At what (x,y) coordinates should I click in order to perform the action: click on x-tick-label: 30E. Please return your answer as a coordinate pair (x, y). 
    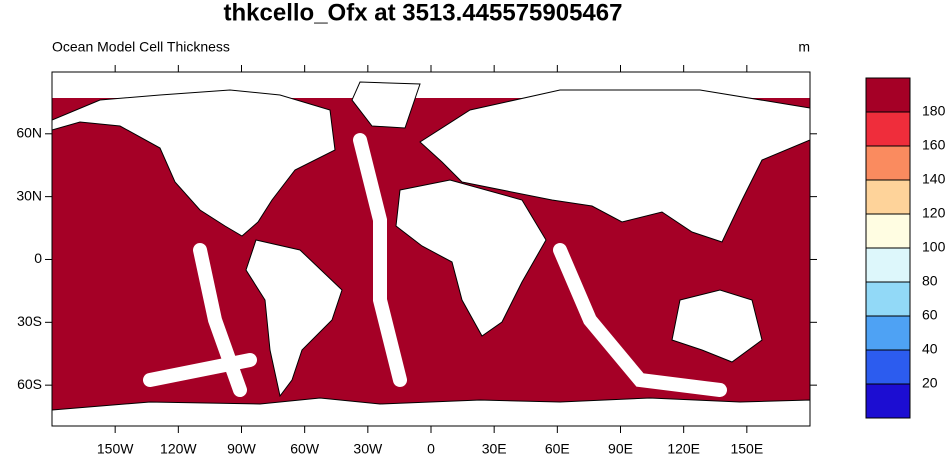
    Looking at the image, I should click on (494, 449).